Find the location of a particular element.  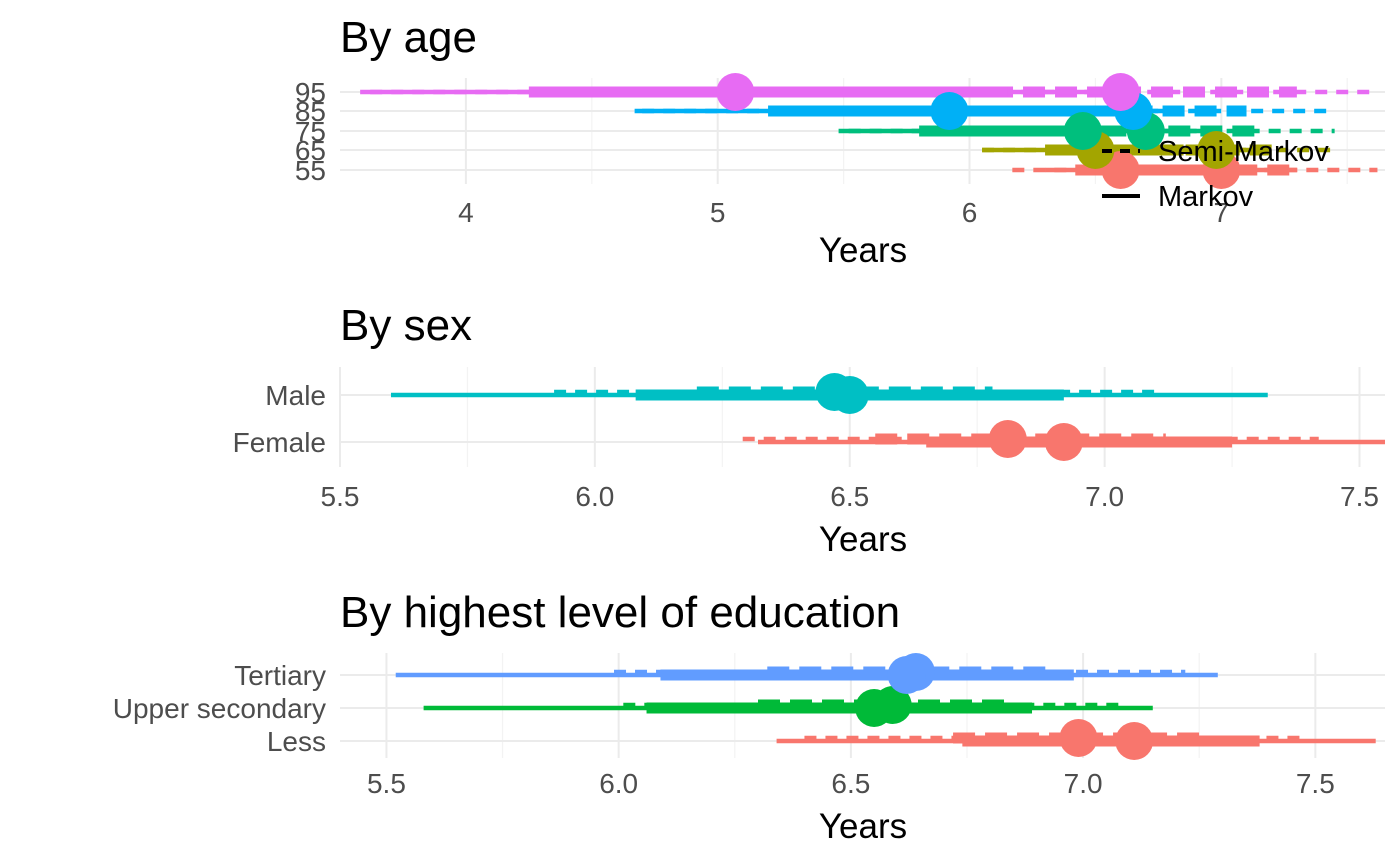

x-tick-labels: 4 5 6 7 is located at coordinates (843, 212).